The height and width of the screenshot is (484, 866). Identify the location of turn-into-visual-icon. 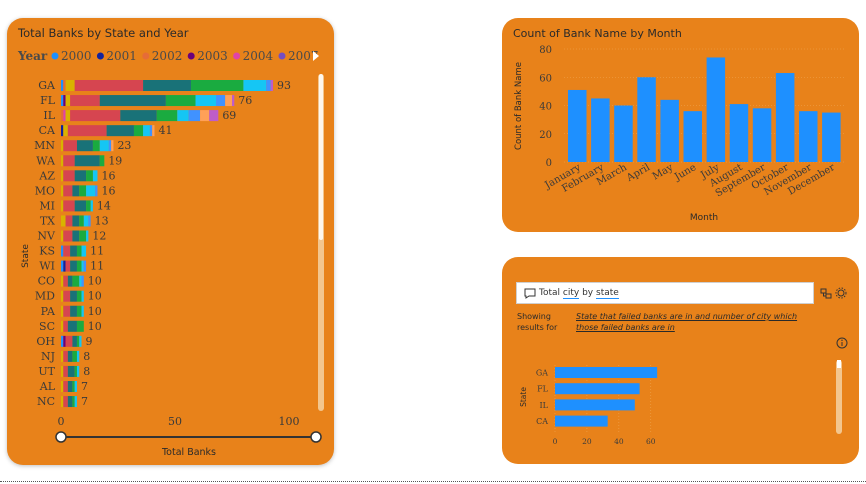
(826, 293).